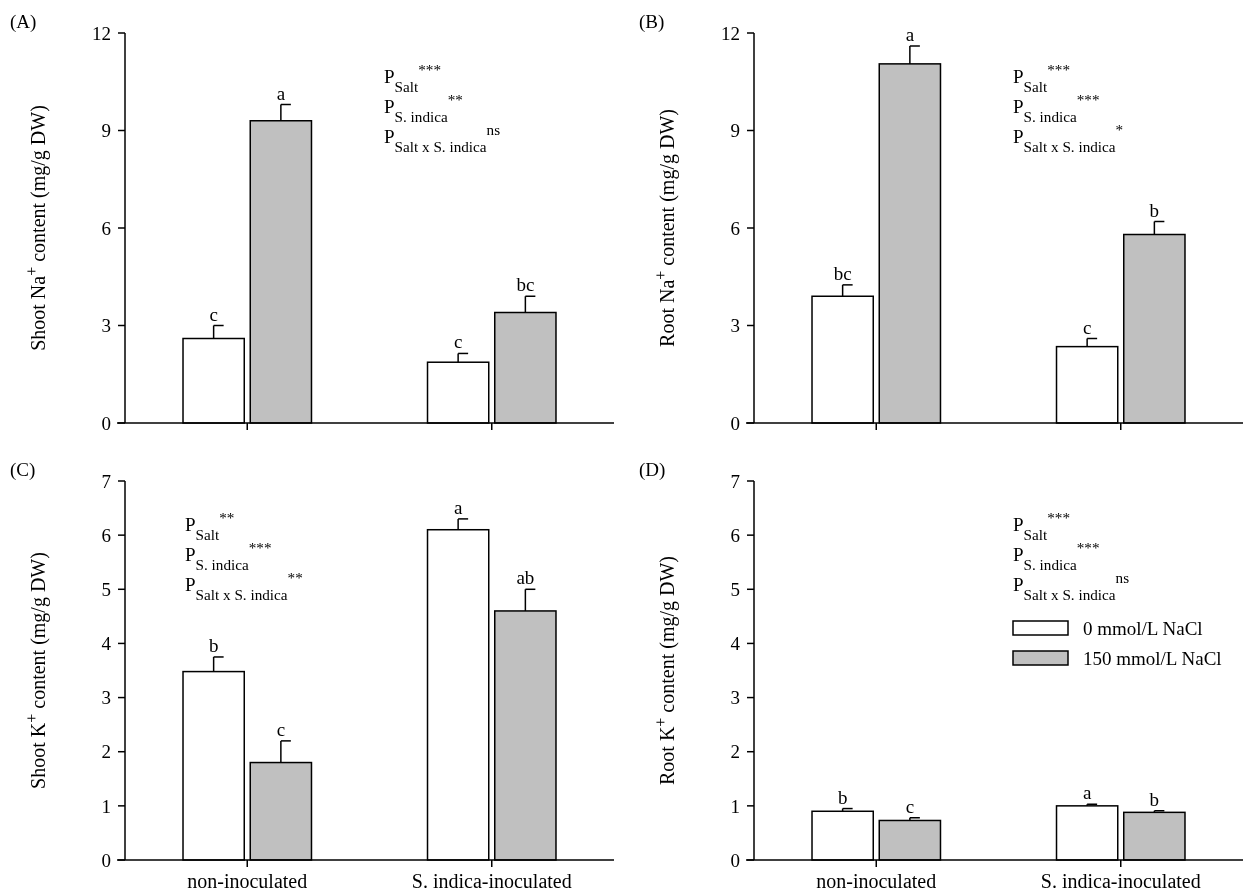 This screenshot has height=896, width=1259. Describe the element at coordinates (1152, 658) in the screenshot. I see `legend-label: 150 mmol/L NaCl` at that location.